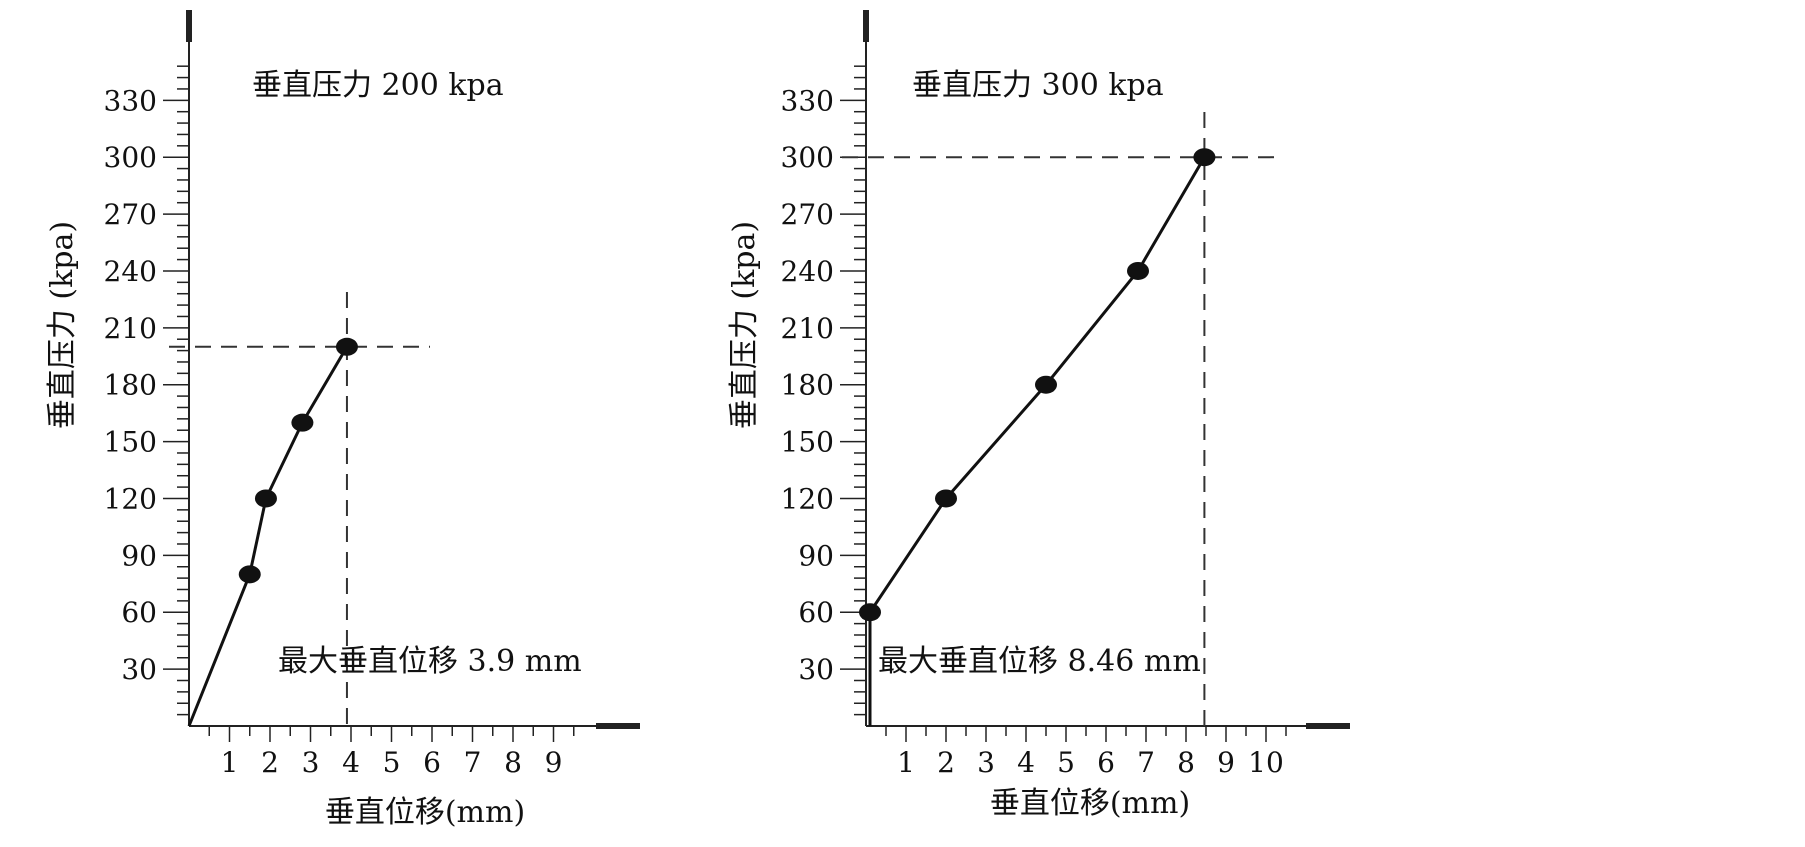  I want to click on series-line, so click(1037, 441).